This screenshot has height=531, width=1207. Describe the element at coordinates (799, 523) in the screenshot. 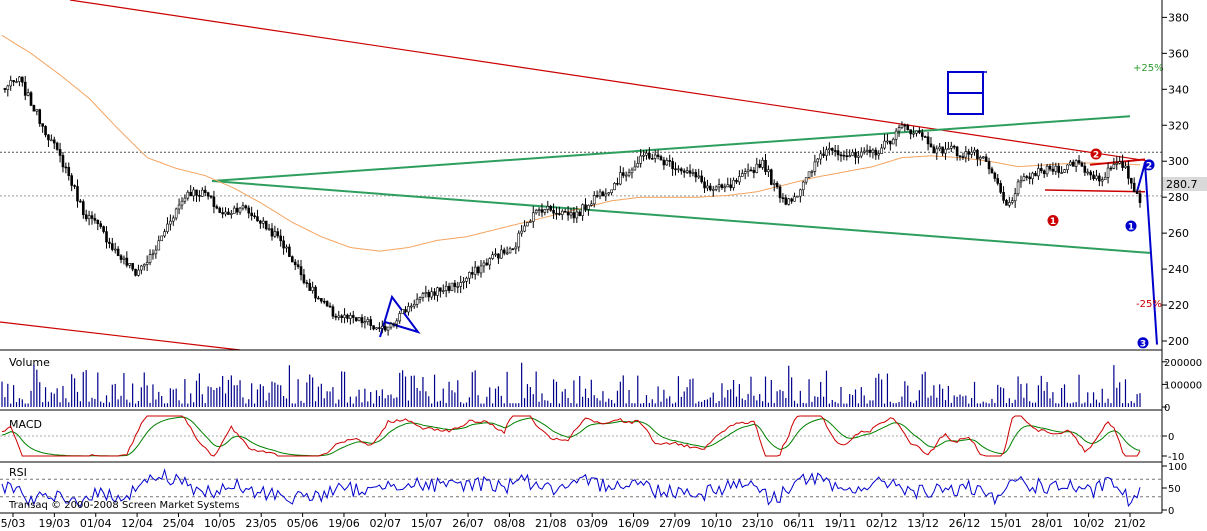

I see `x-tick-label: 06/11` at that location.